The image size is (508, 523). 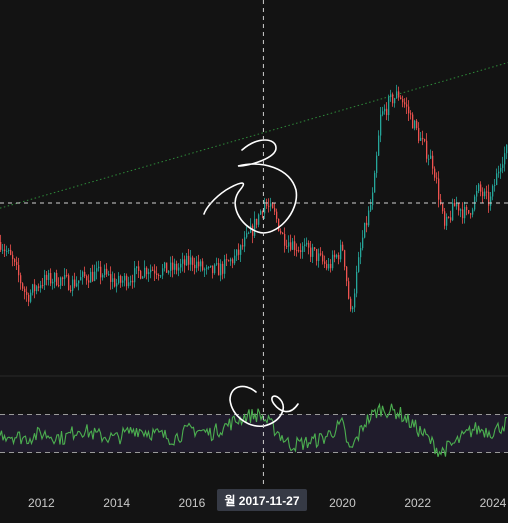 I want to click on annotation-stroke-price, so click(x=250, y=186).